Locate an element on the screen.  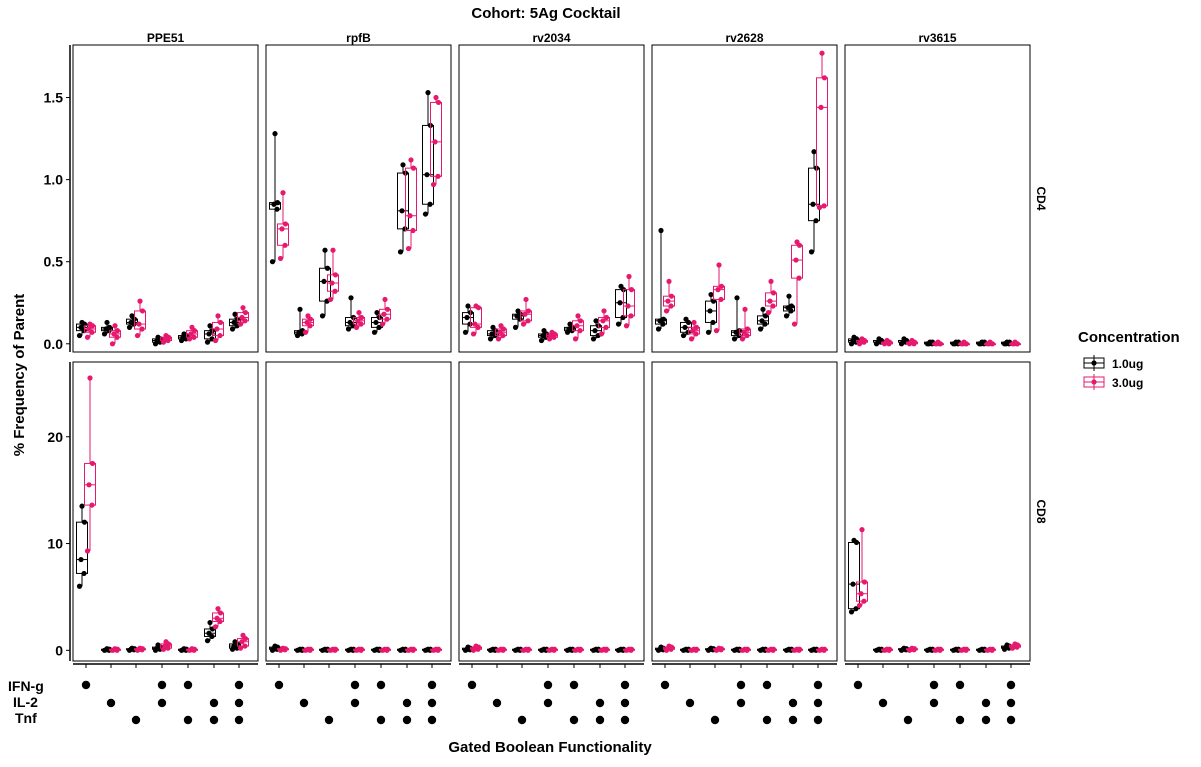
dot-row-label-ifn-g: IFN-g is located at coordinates (26, 686).